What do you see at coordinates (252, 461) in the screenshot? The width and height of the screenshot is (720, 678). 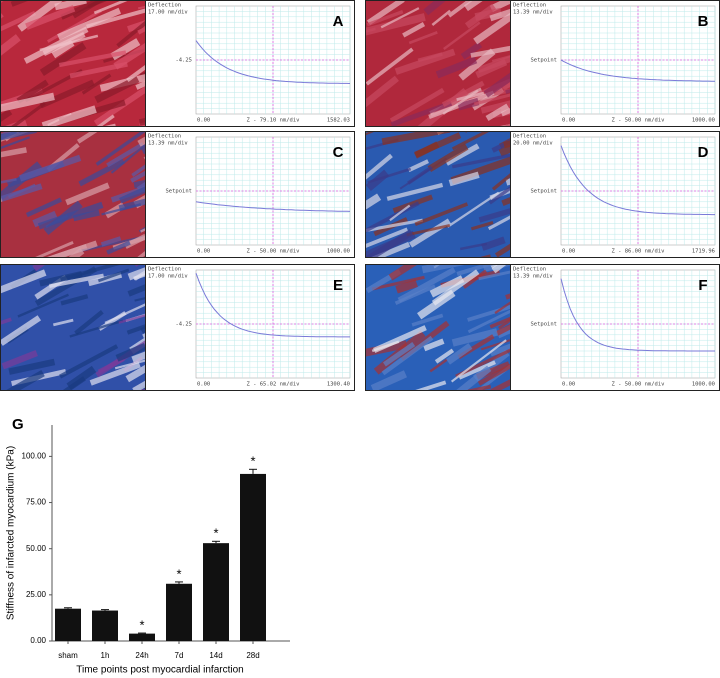 I see `significance-marker: *` at bounding box center [252, 461].